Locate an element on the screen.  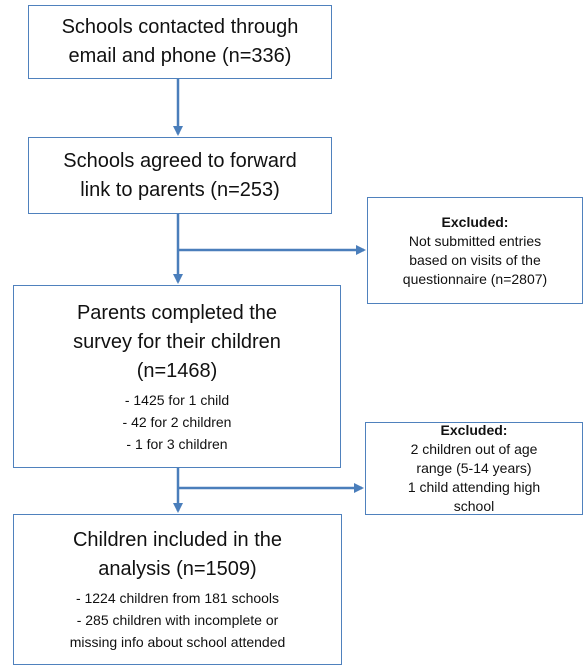
exclusion-text: based on visits of the is located at coordinates (475, 259).